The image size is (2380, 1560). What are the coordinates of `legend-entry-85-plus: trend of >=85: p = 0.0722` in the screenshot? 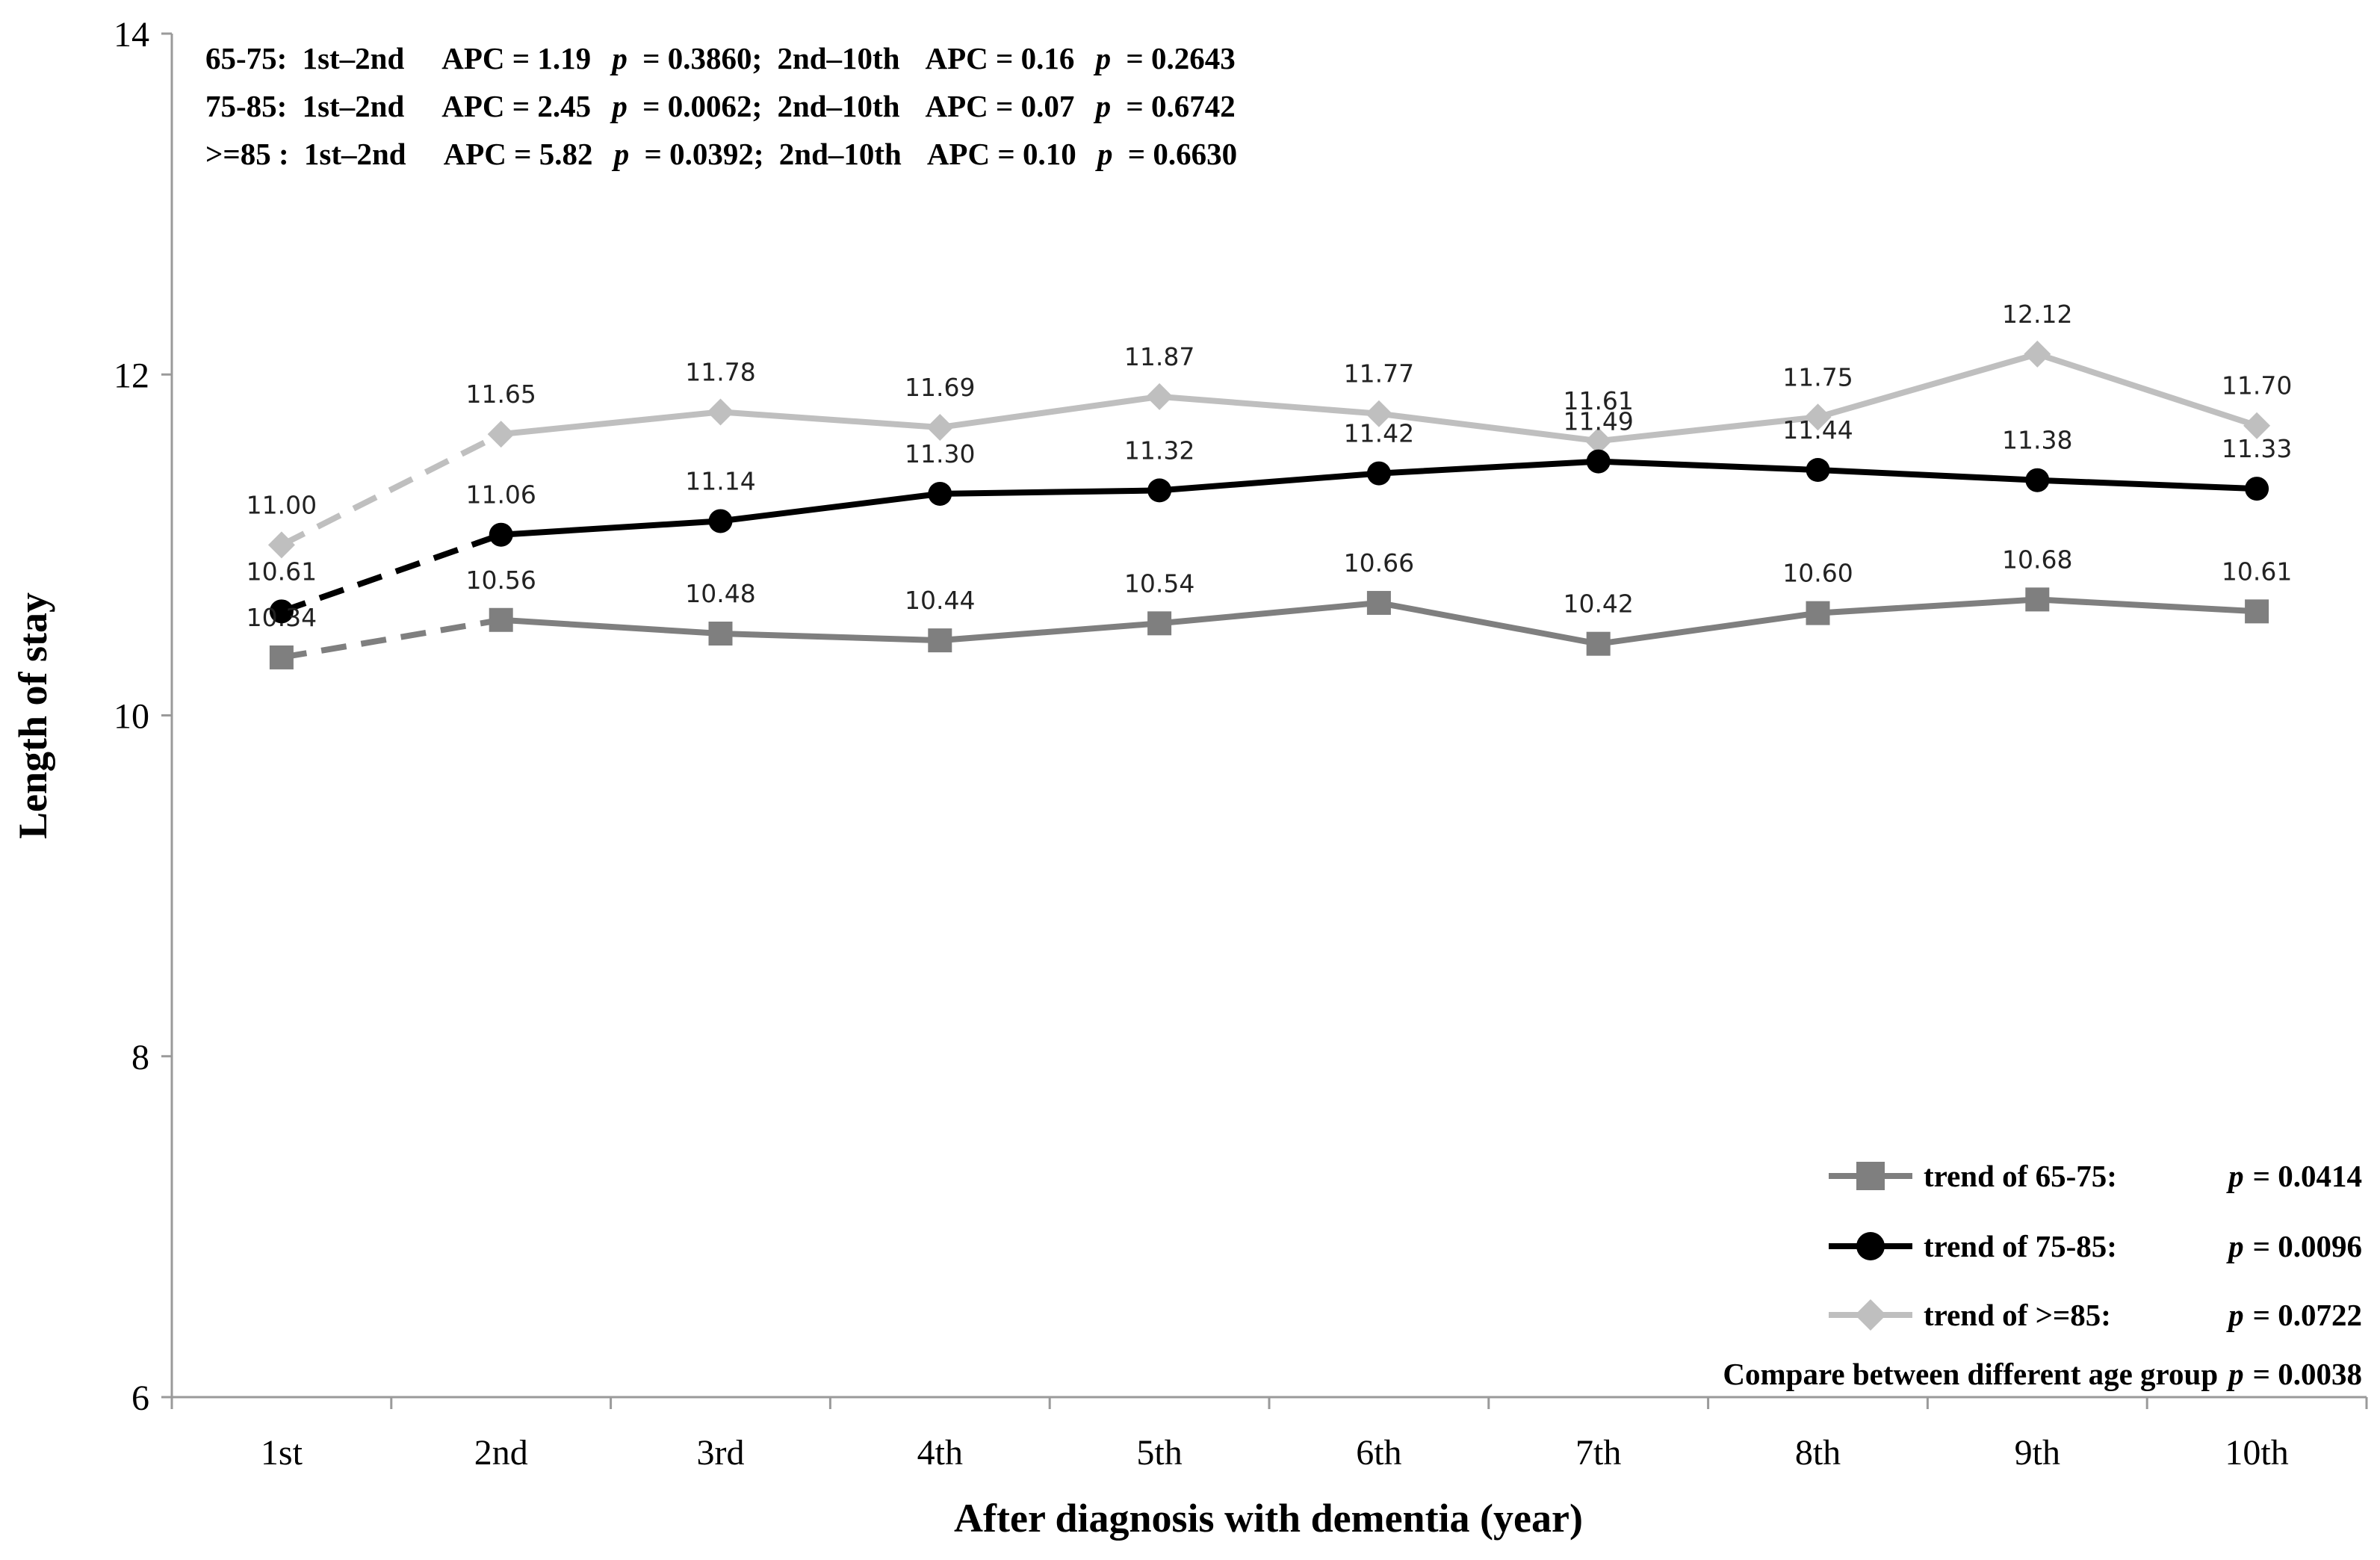 It's located at (2095, 1315).